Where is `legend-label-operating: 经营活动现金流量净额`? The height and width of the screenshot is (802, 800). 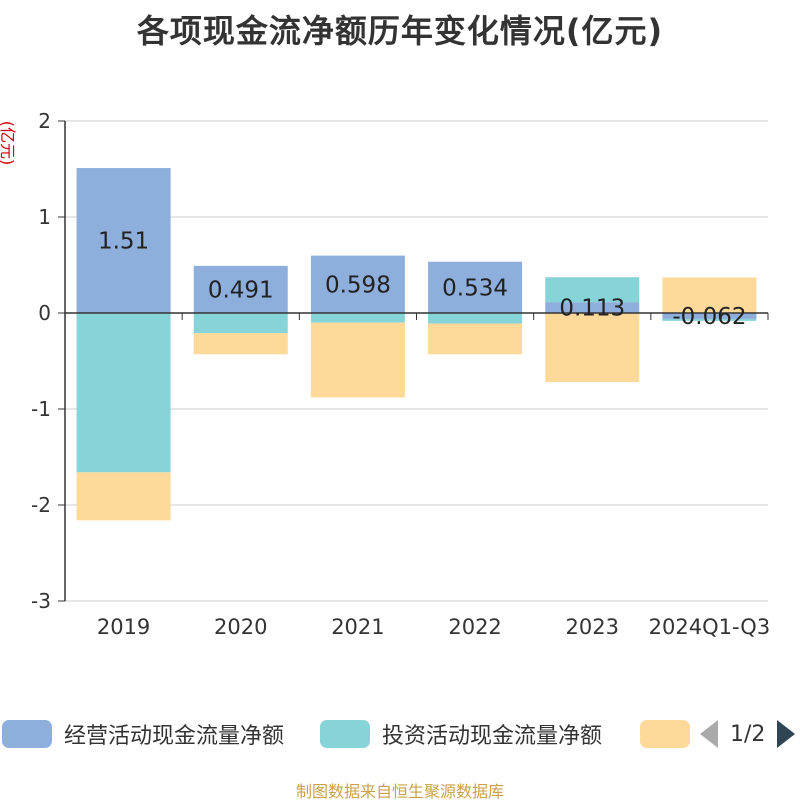 legend-label-operating: 经营活动现金流量净额 is located at coordinates (174, 736).